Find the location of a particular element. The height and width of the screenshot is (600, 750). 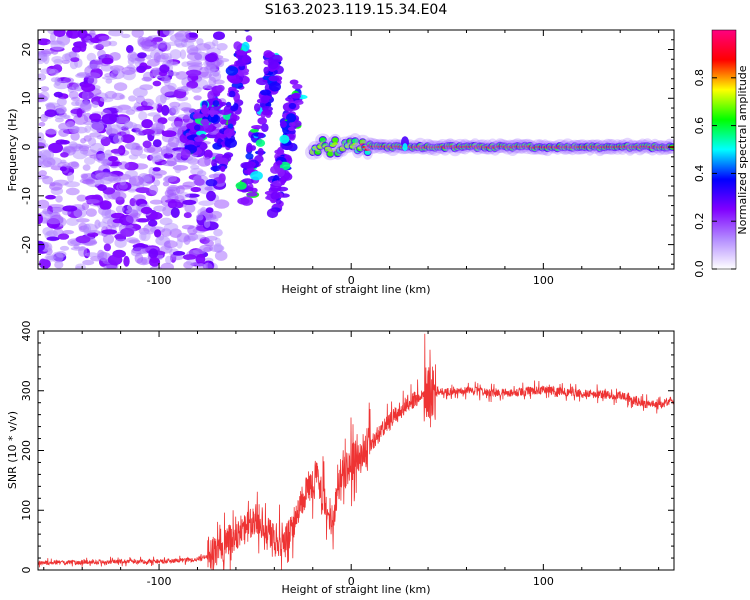

snr-x-axis-label: Height of straight line (km) is located at coordinates (355, 589).